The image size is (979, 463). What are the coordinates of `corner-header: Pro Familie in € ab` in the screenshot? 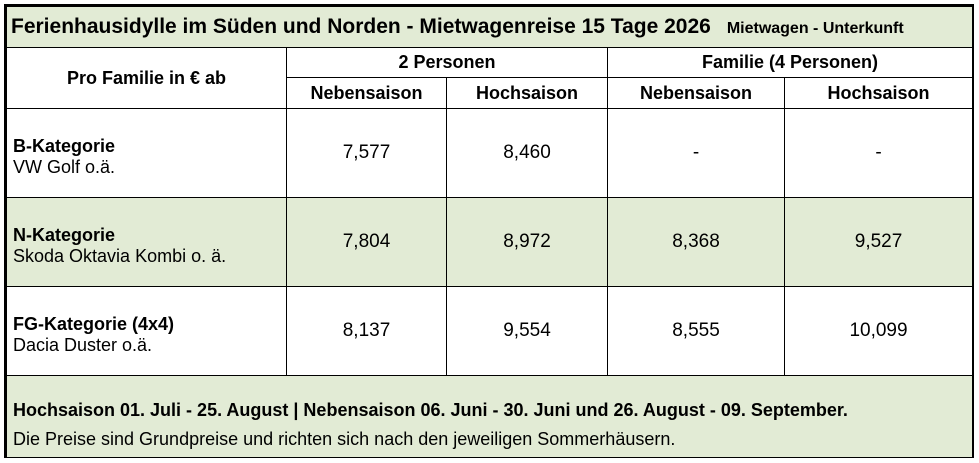 It's located at (146, 78).